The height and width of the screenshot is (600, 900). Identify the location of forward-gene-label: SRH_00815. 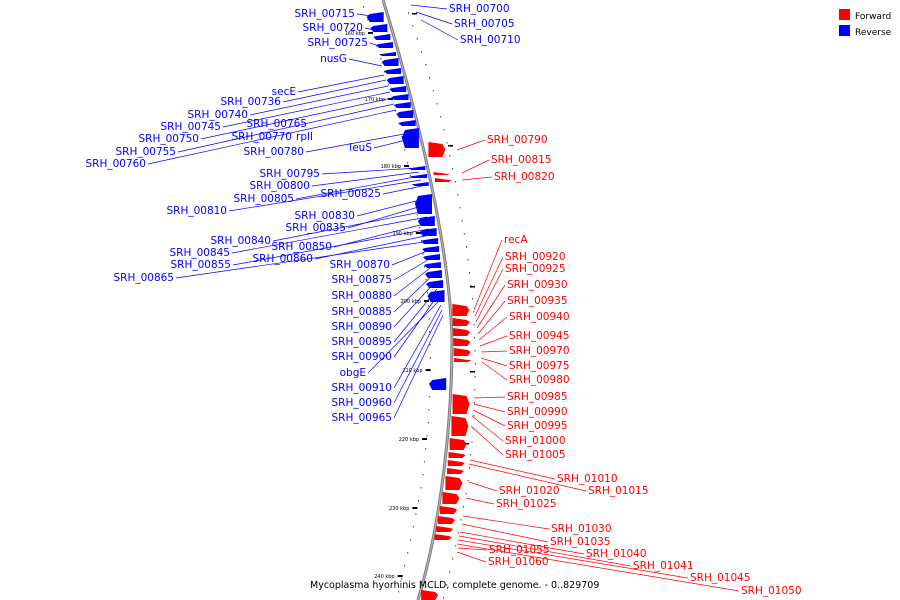
(521, 160).